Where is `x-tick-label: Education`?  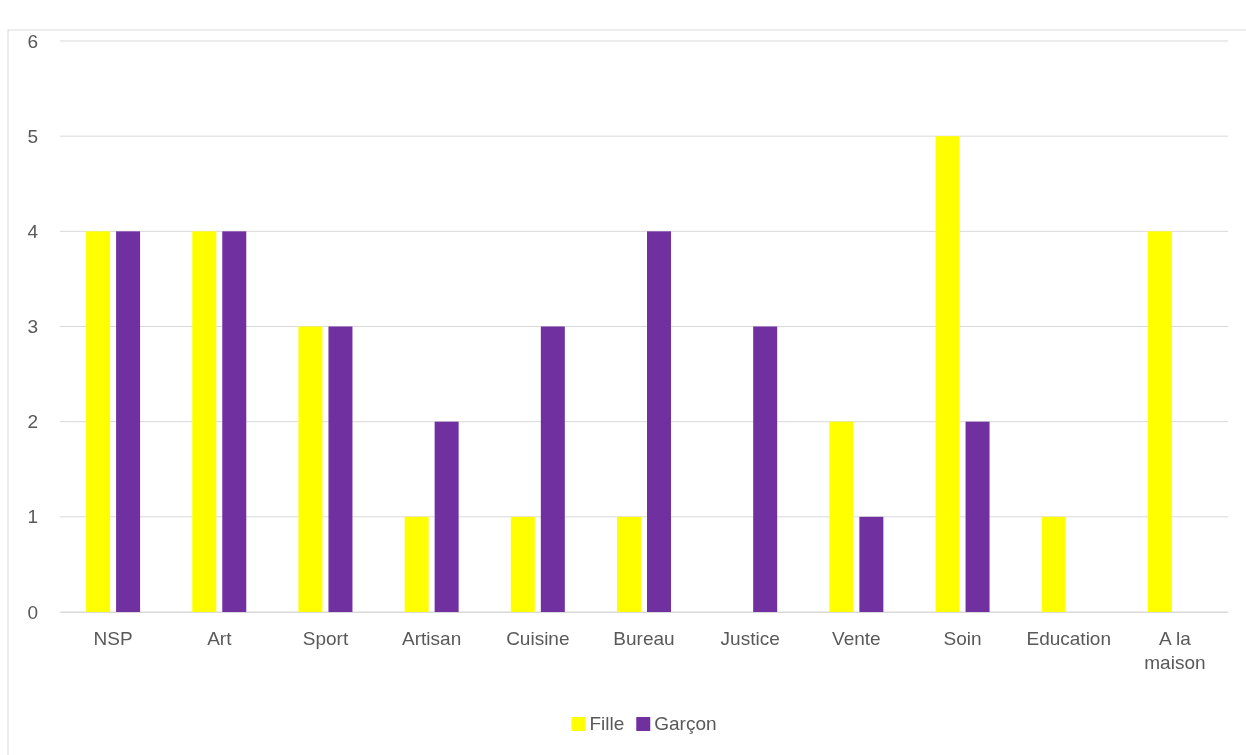 x-tick-label: Education is located at coordinates (1068, 639).